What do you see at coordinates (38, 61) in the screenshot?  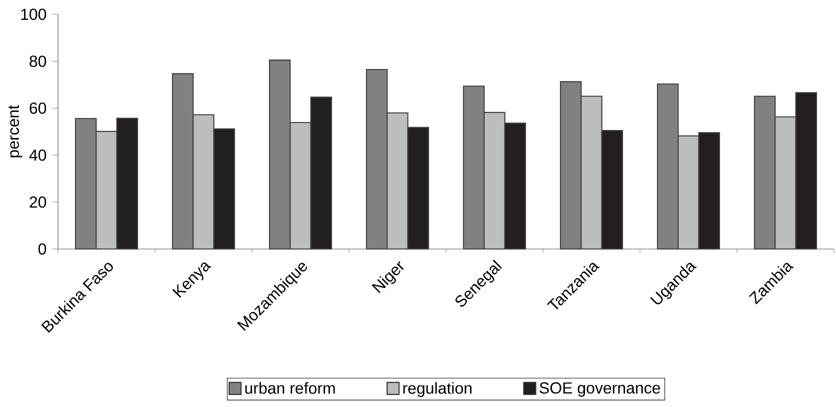 I see `y-tick-label: 80` at bounding box center [38, 61].